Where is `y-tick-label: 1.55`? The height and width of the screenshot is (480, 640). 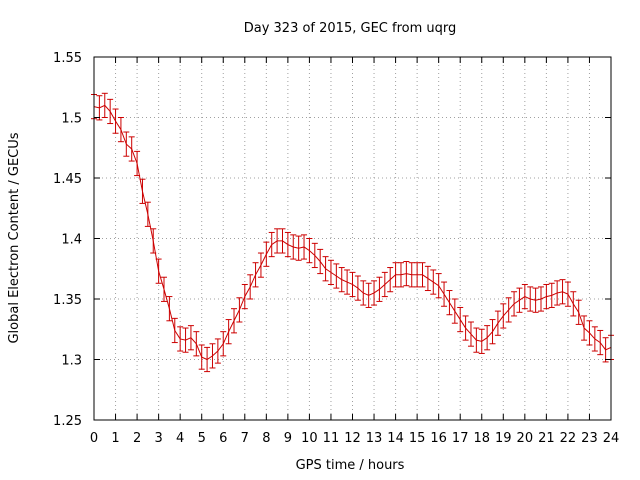
y-tick-label: 1.55 is located at coordinates (67, 58).